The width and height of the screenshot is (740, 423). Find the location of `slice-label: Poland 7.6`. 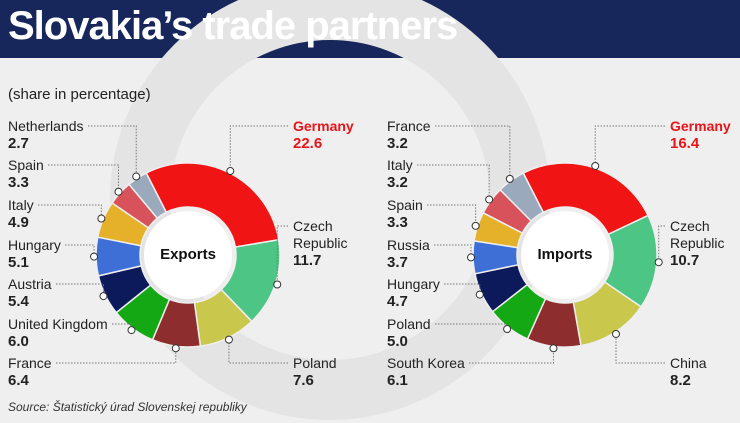

slice-label: Poland 7.6 is located at coordinates (328, 372).